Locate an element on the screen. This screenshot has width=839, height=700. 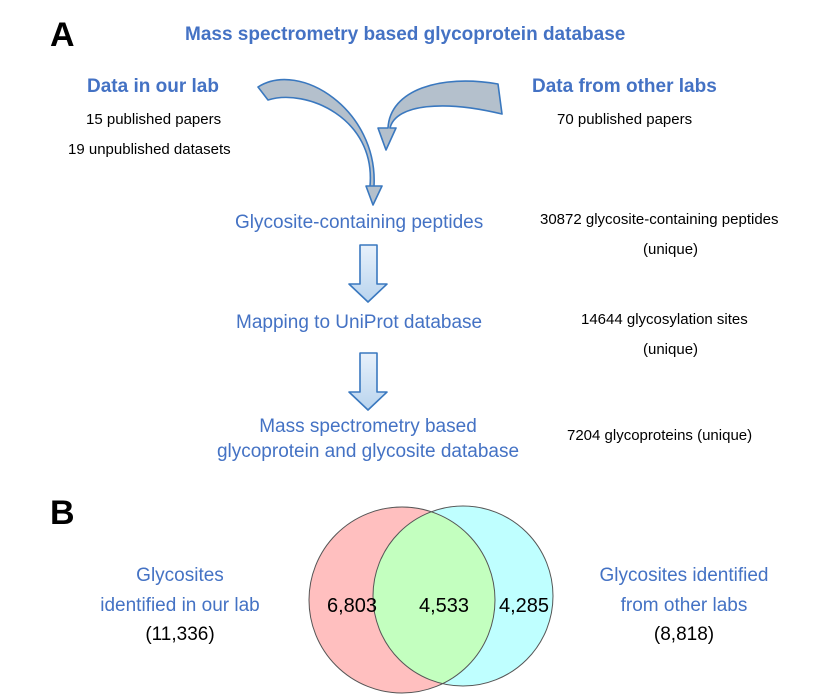
panel-label-a: A is located at coordinates (62, 35).